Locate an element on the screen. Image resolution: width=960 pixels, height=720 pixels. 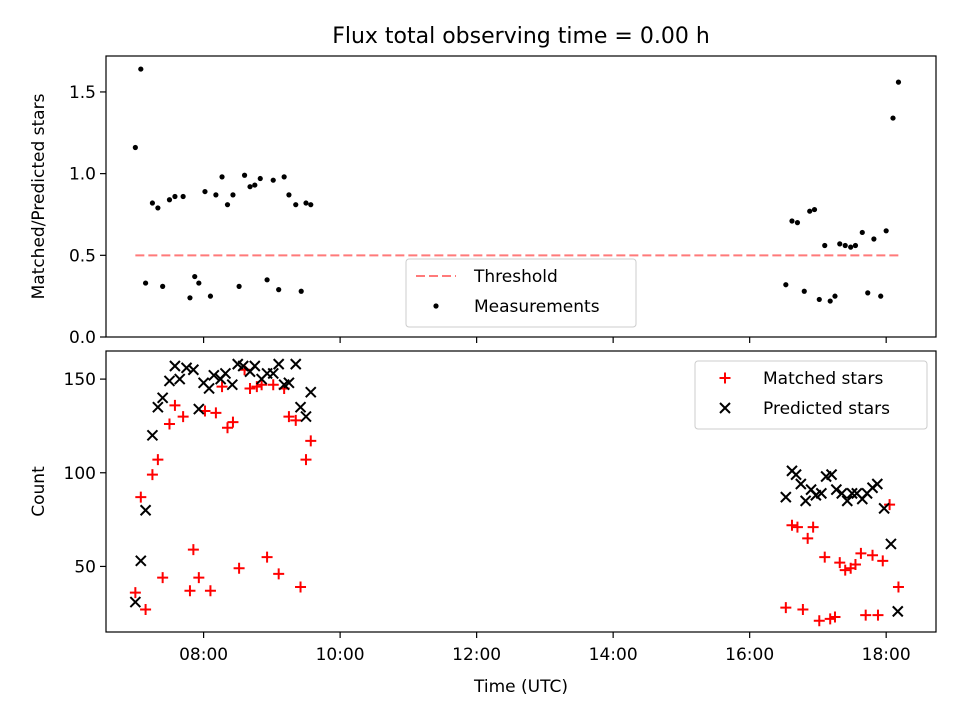
y-tick-label: 1.0 is located at coordinates (82, 175).